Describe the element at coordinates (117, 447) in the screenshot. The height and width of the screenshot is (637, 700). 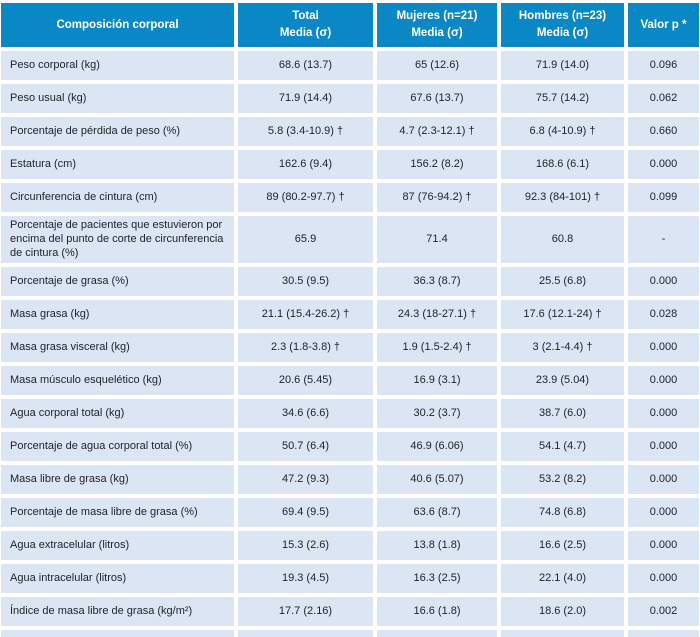
I see `row-label: Porcentaje de agua corporal total (%)` at that location.